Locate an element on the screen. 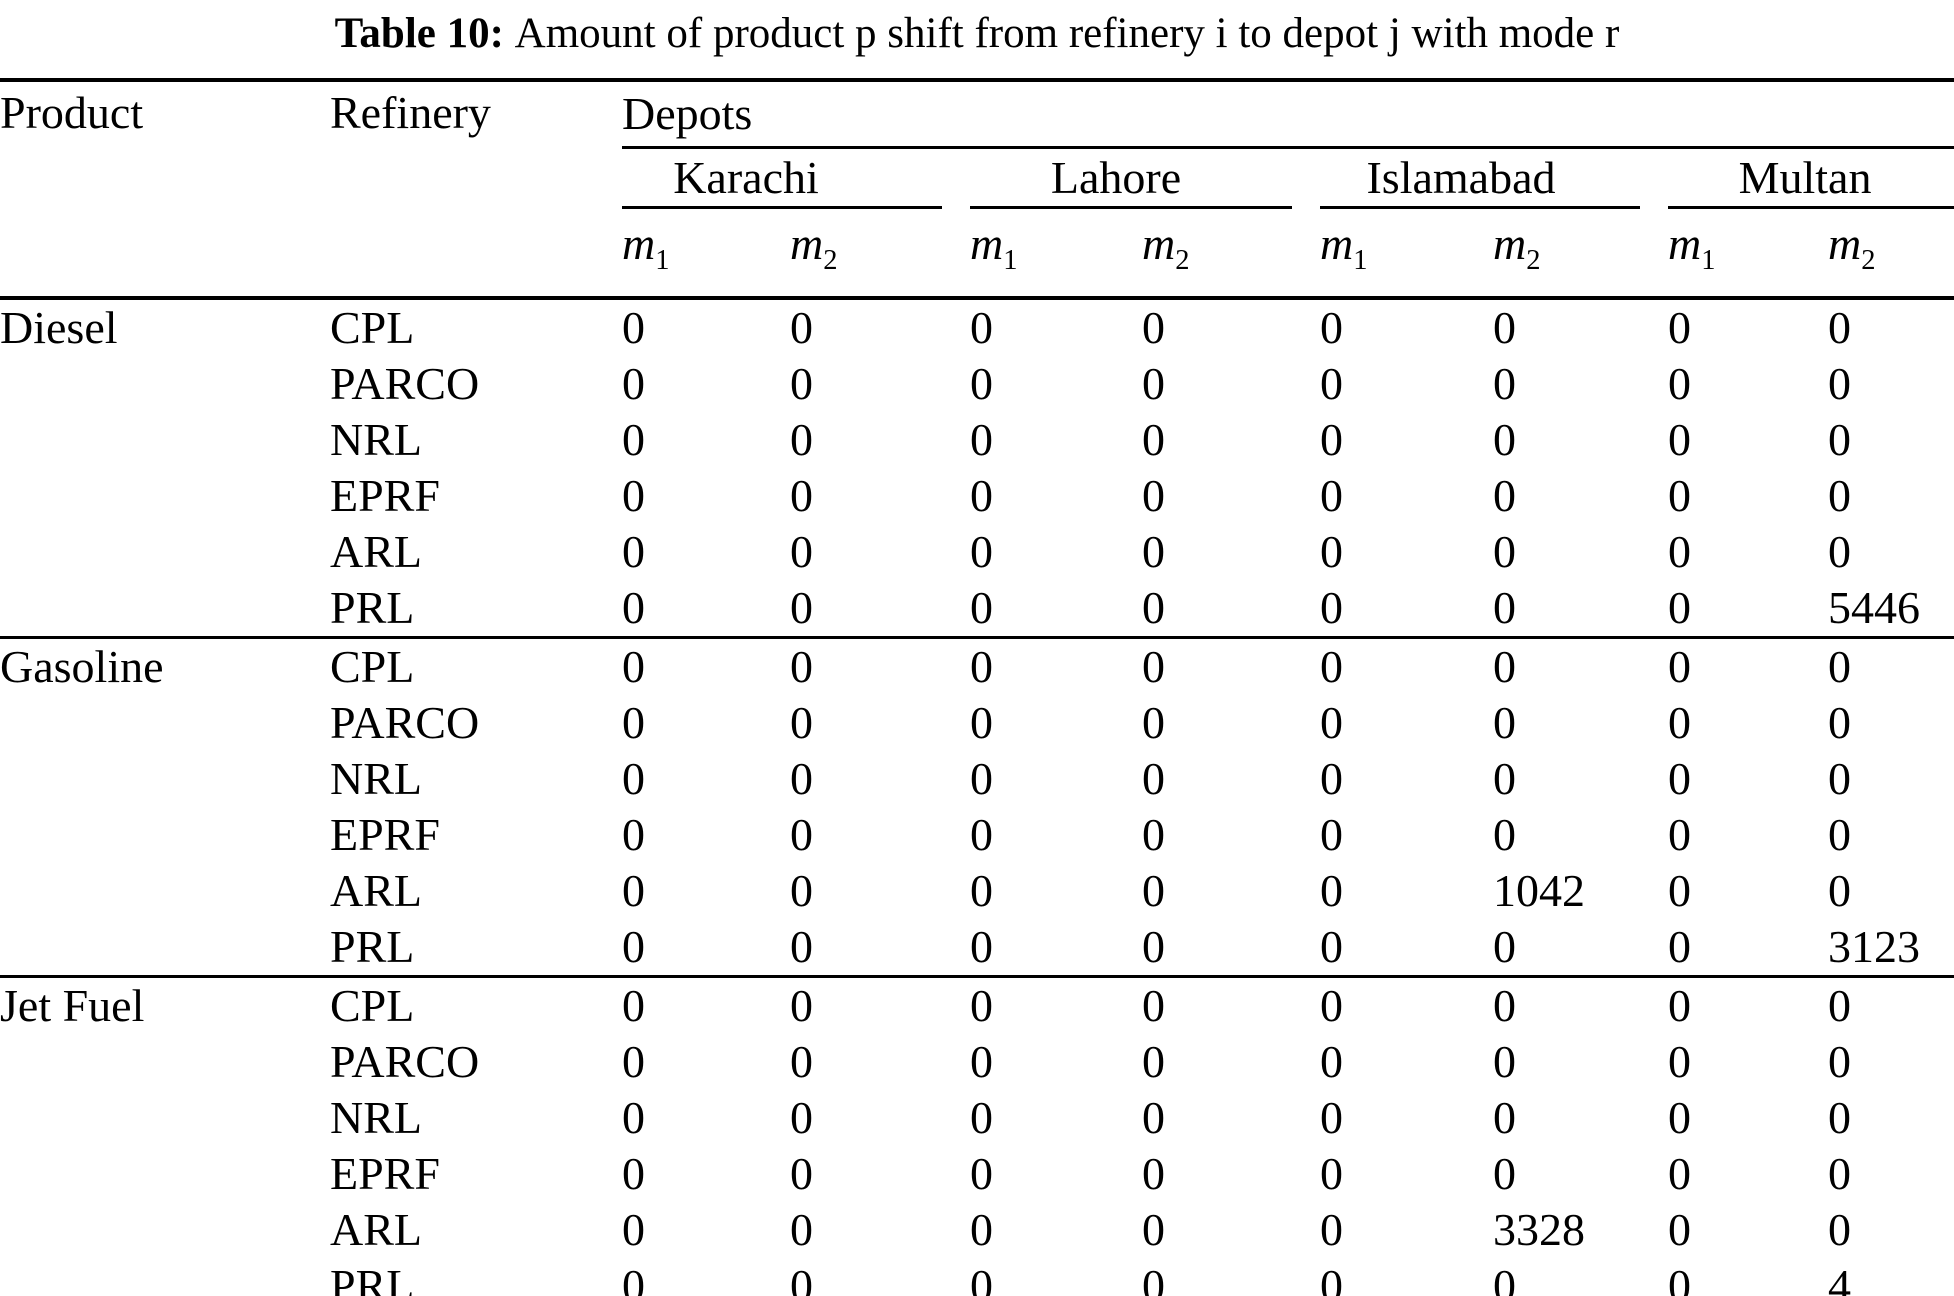 The image size is (1954, 1296). table-row: PRL 0 0 0 0 0 0 0 4 is located at coordinates (977, 1277).